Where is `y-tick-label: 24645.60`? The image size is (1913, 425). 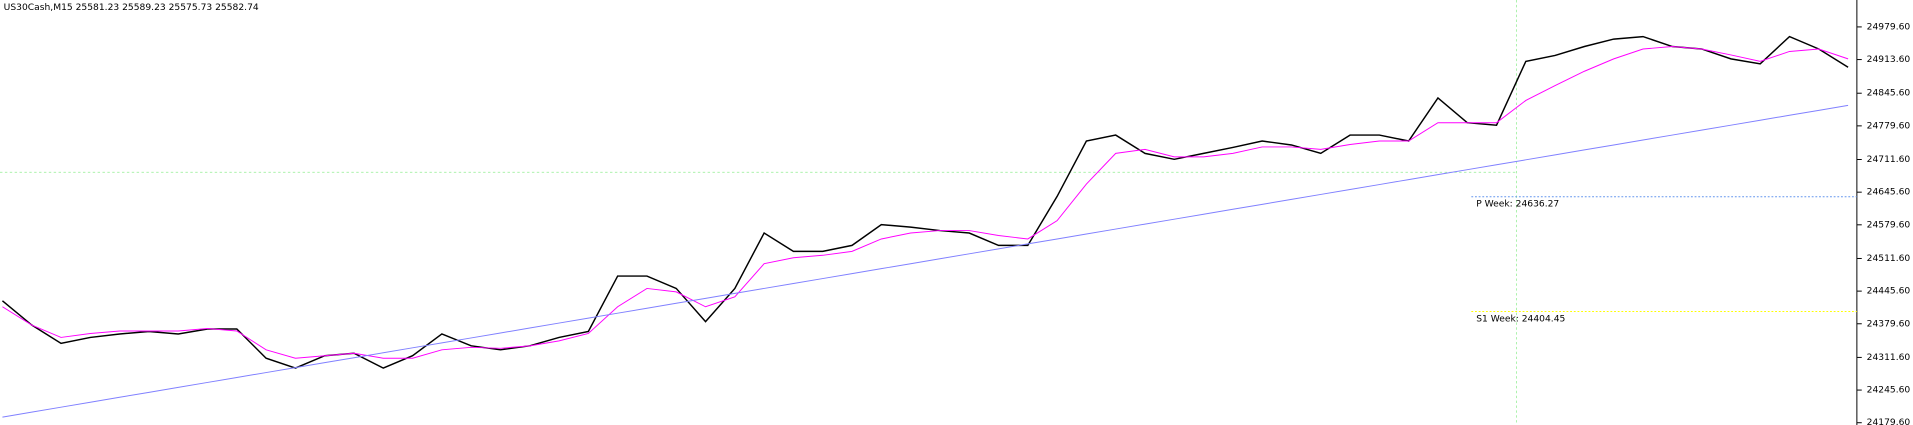
y-tick-label: 24645.60 is located at coordinates (1889, 193).